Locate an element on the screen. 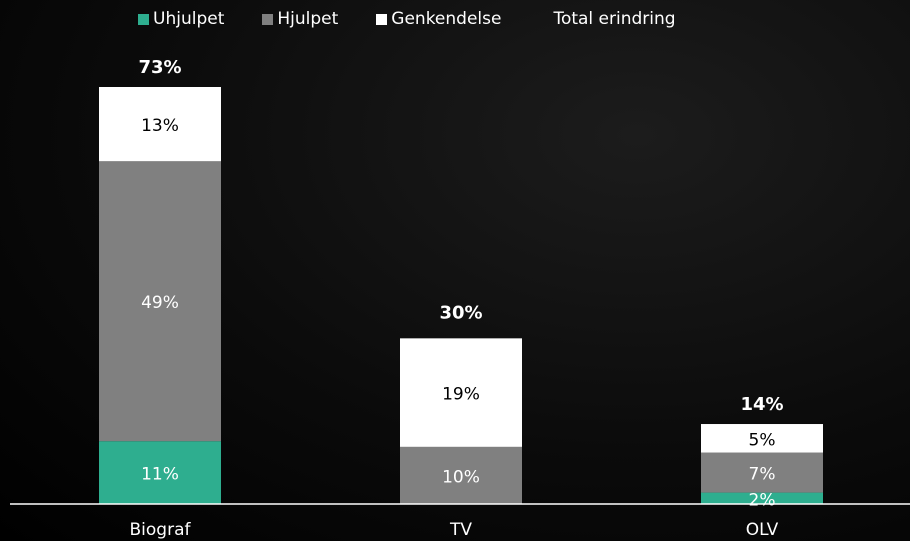  category-label-tv: TV is located at coordinates (460, 530).